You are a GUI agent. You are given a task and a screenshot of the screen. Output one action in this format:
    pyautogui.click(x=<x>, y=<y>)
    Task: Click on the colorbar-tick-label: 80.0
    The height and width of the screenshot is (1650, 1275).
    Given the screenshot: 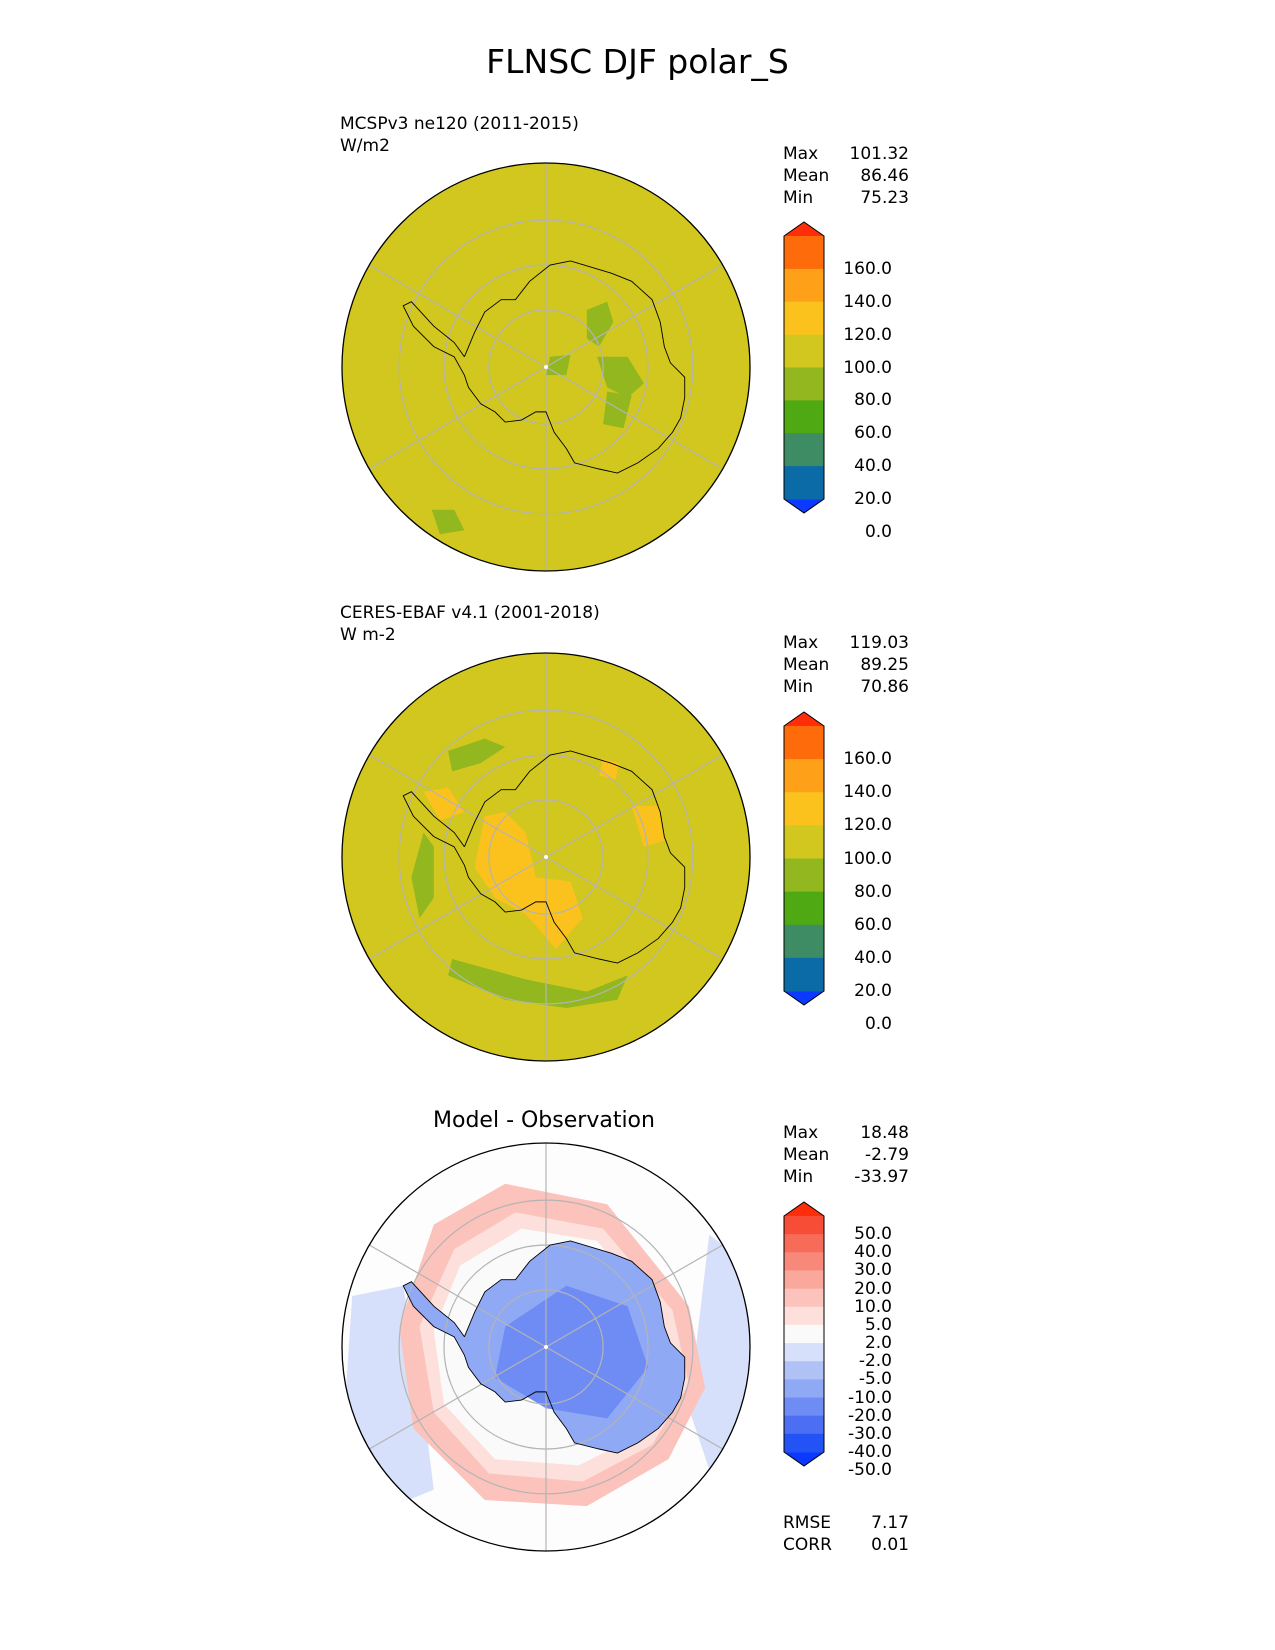 What is the action you would take?
    pyautogui.click(x=873, y=400)
    